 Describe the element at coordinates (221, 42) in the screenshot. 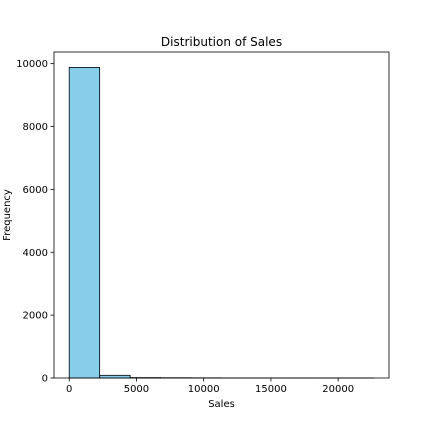

I see `chart-title: Distribution of Sales` at that location.